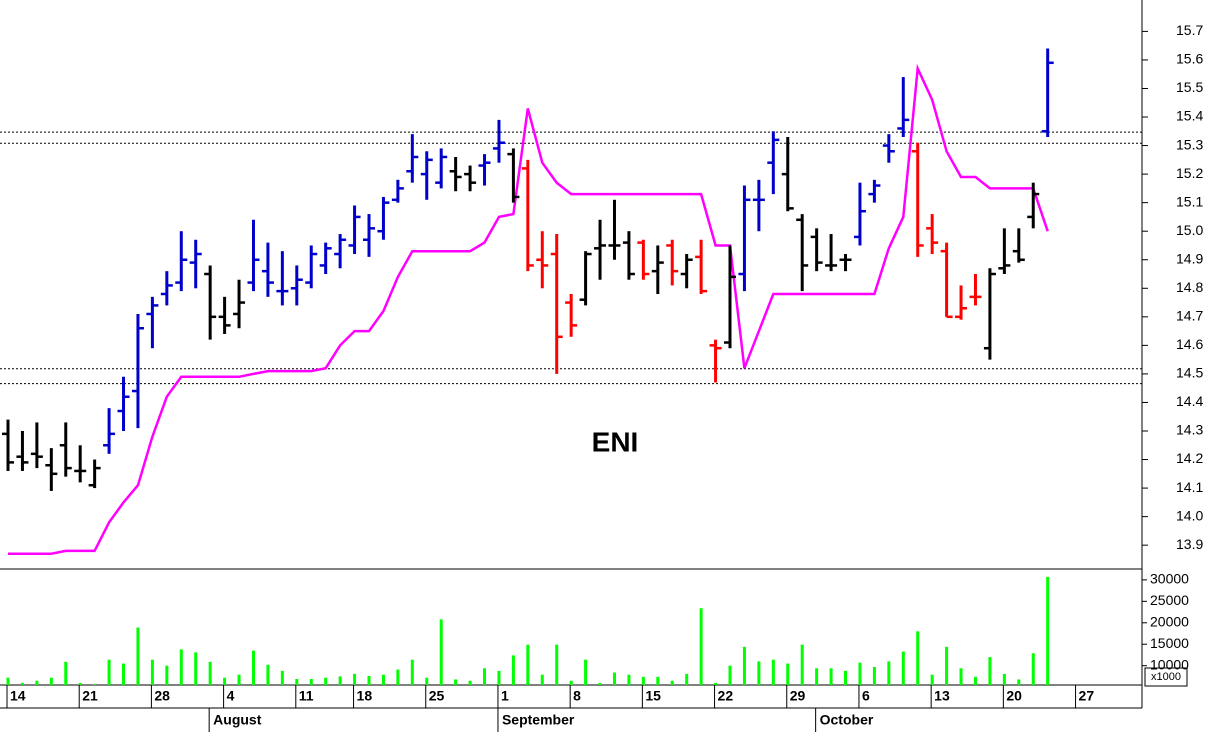 The width and height of the screenshot is (1214, 732). I want to click on y-tick-label: 15.3, so click(1189, 144).